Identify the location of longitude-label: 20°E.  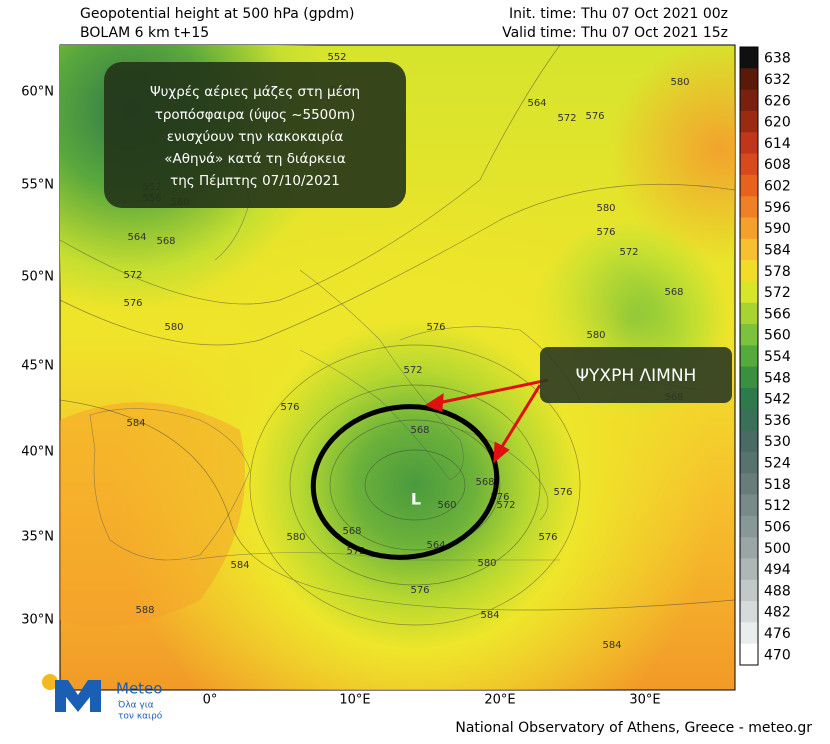
(499, 700).